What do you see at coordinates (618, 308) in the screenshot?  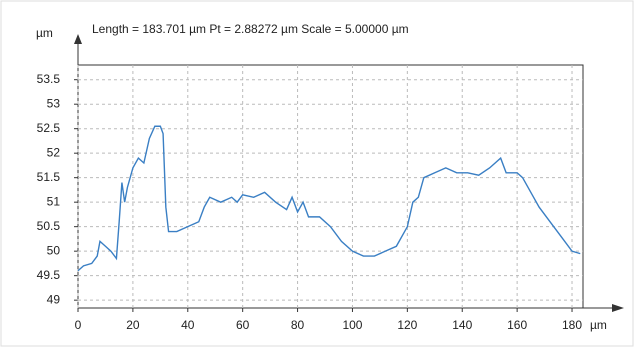 I see `x-arrow` at bounding box center [618, 308].